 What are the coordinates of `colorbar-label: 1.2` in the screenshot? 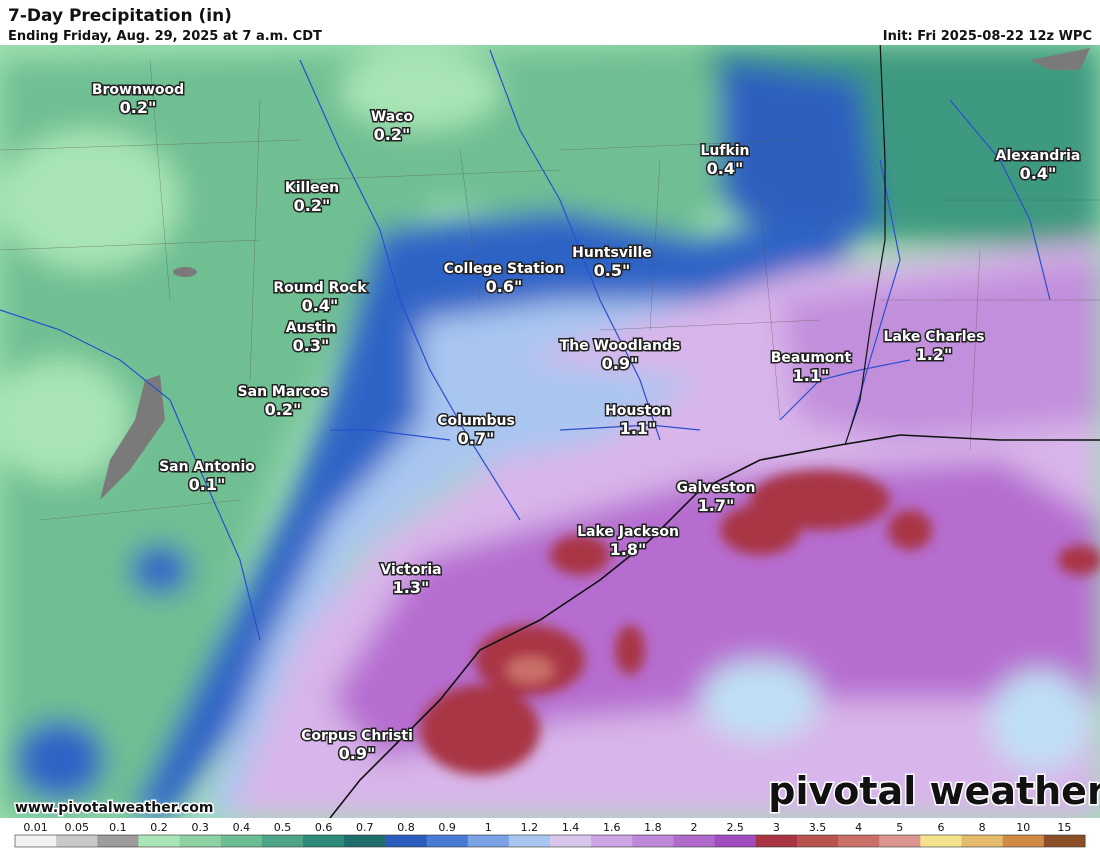 It's located at (530, 827).